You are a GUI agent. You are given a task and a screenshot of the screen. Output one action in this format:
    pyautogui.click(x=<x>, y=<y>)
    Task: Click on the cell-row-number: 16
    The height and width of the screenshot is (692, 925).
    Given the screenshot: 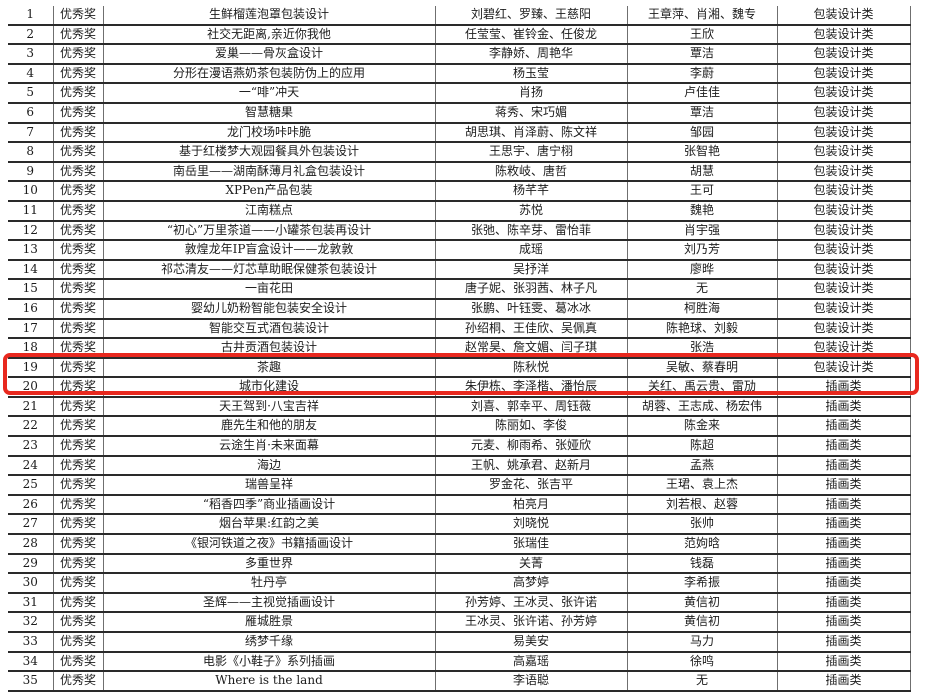 What is the action you would take?
    pyautogui.click(x=30, y=309)
    